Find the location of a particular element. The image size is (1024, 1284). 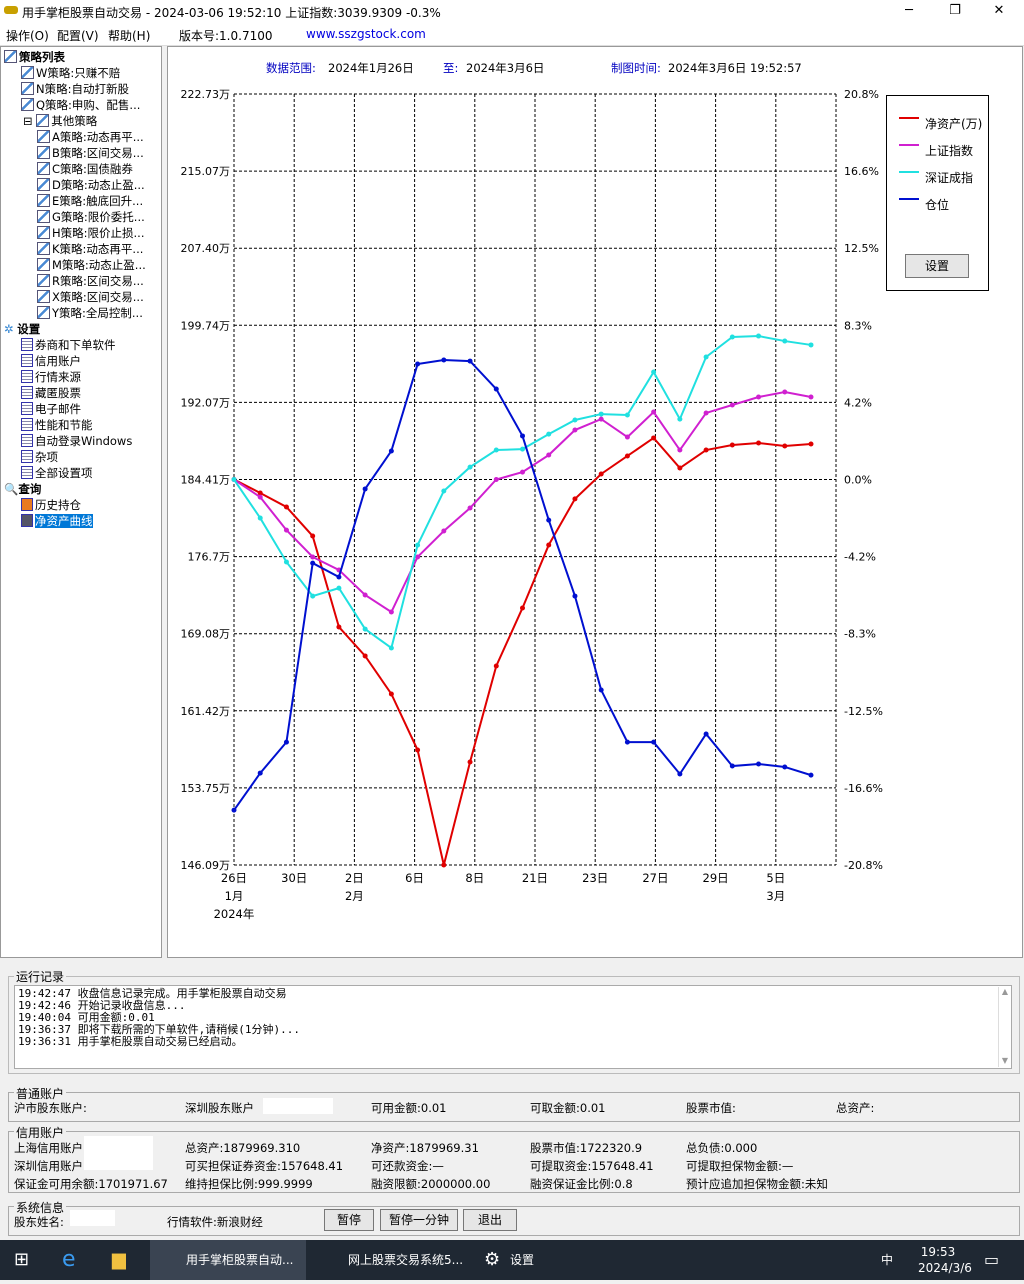

folder-icon is located at coordinates (43, 120).